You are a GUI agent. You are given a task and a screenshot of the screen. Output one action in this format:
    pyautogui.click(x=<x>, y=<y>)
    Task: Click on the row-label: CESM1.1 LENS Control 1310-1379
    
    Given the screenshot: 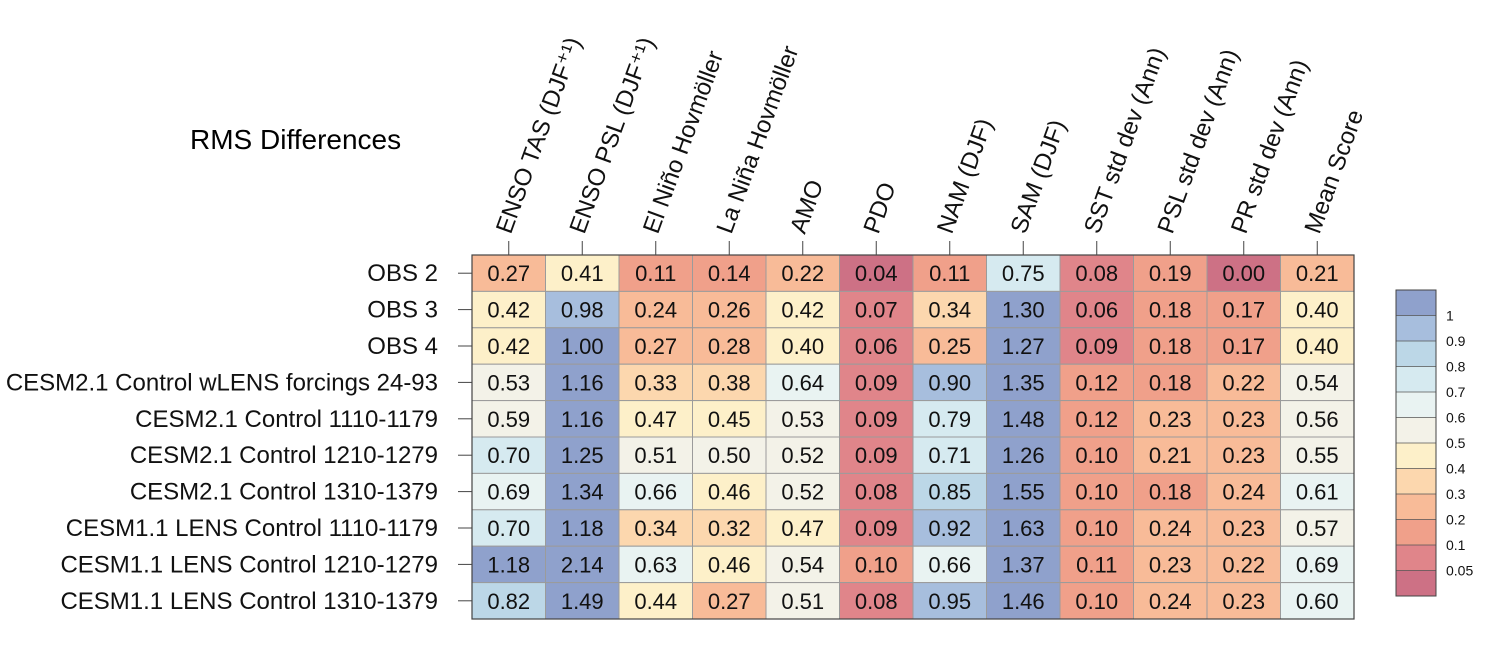 What is the action you would take?
    pyautogui.click(x=249, y=601)
    